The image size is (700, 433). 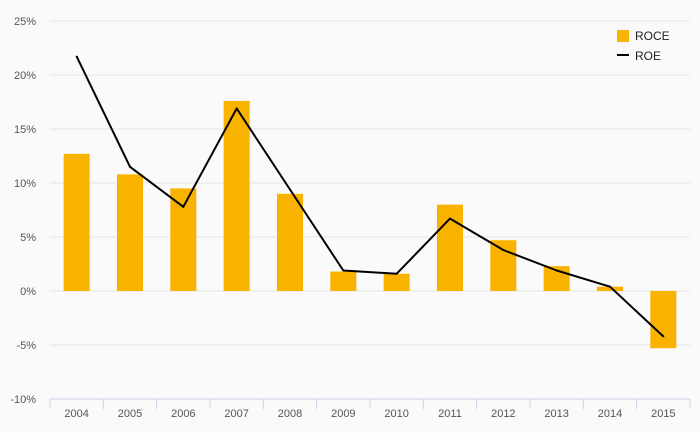 I want to click on y-tick-label: 0%, so click(x=28, y=292).